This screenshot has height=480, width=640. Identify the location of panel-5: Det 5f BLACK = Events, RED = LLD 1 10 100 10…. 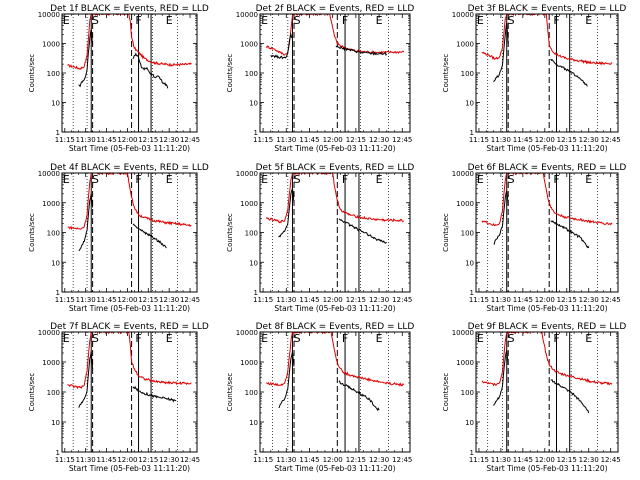
(320, 238).